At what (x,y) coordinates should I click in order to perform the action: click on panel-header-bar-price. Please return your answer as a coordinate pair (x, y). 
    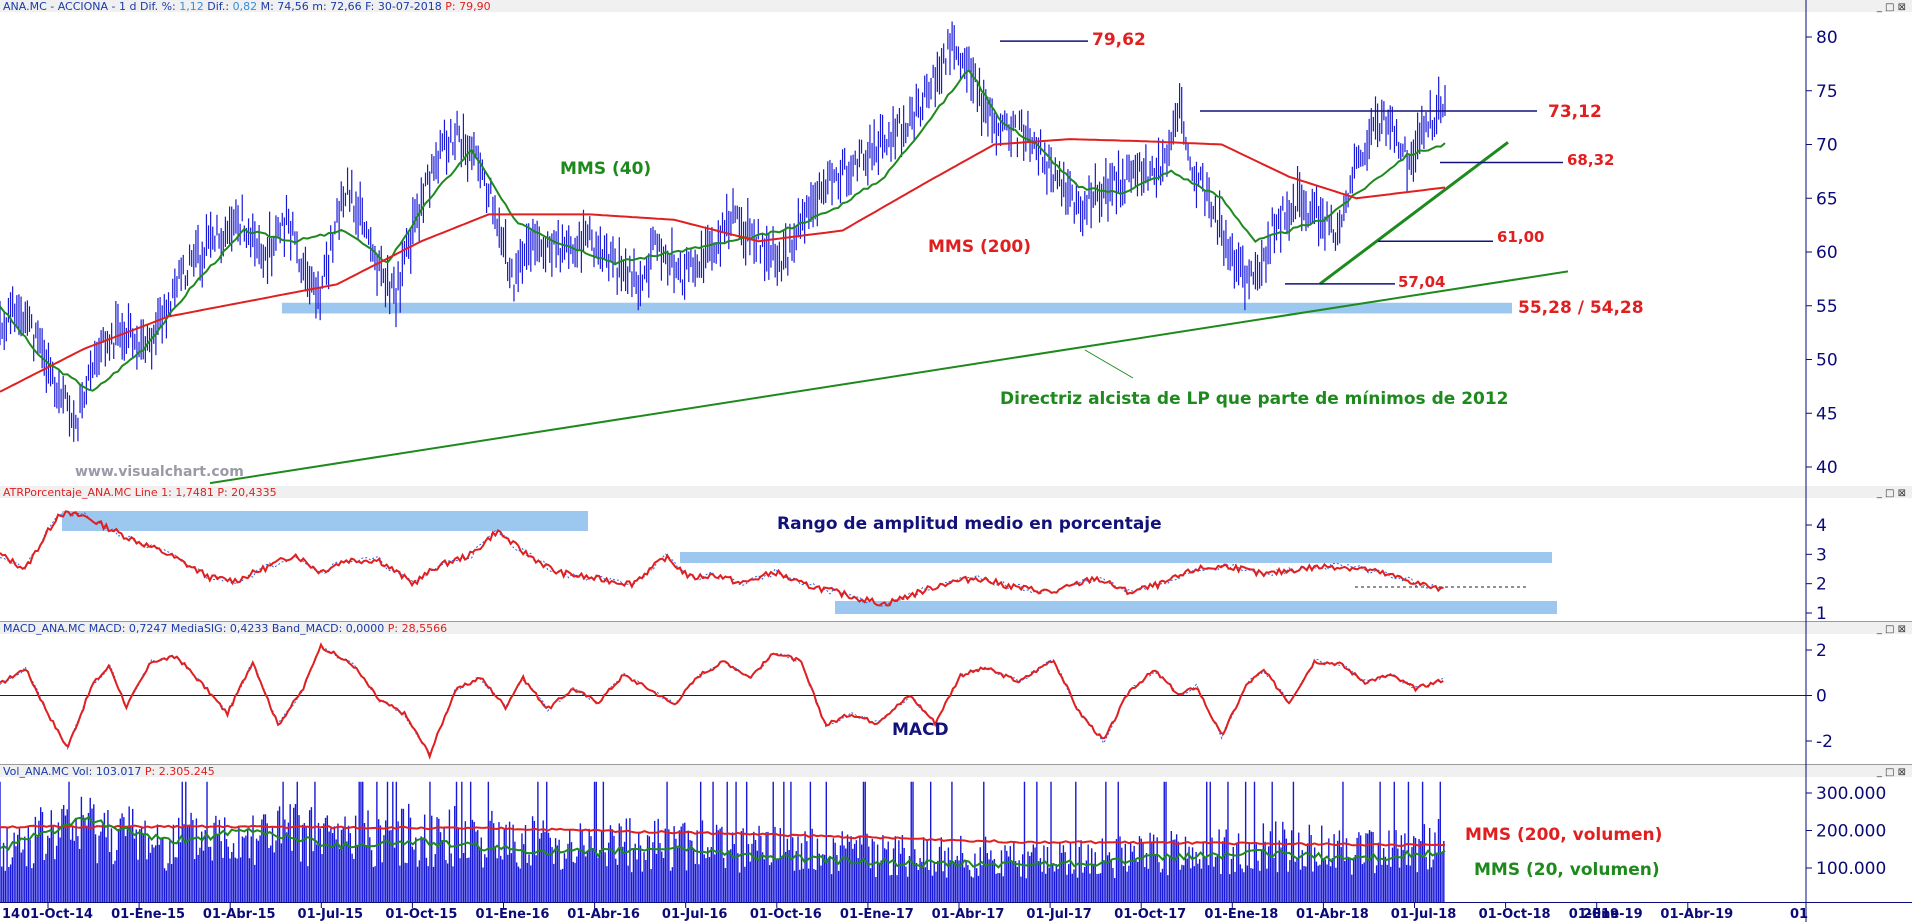
    Looking at the image, I should click on (956, 6).